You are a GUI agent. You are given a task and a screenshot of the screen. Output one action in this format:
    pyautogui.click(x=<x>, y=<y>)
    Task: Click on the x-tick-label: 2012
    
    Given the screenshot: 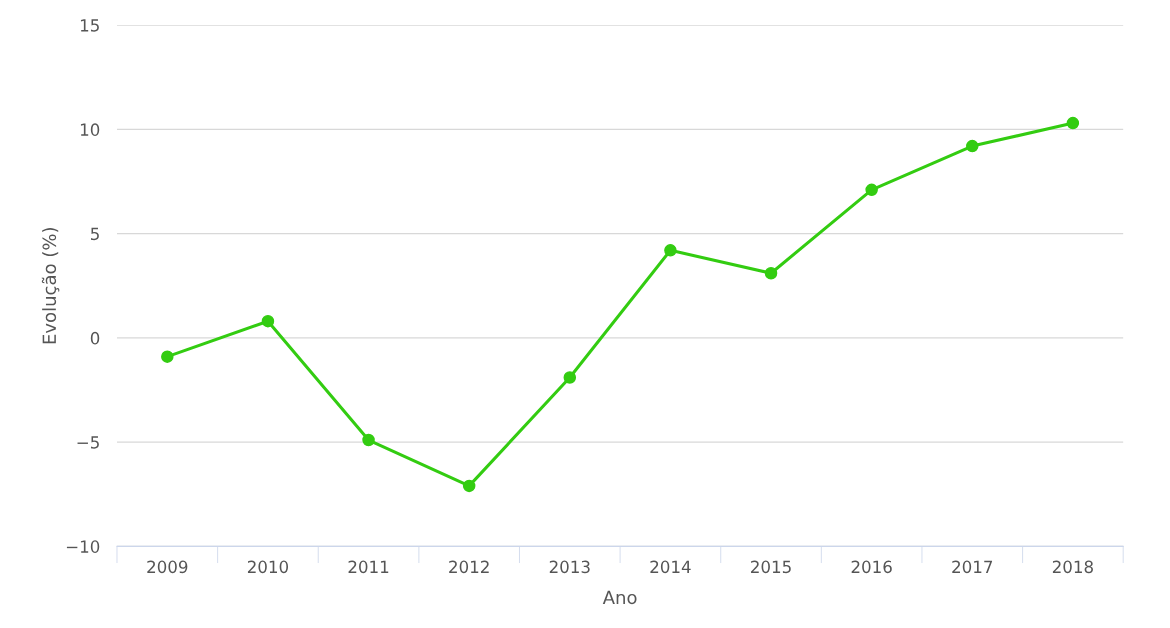 What is the action you would take?
    pyautogui.click(x=469, y=567)
    